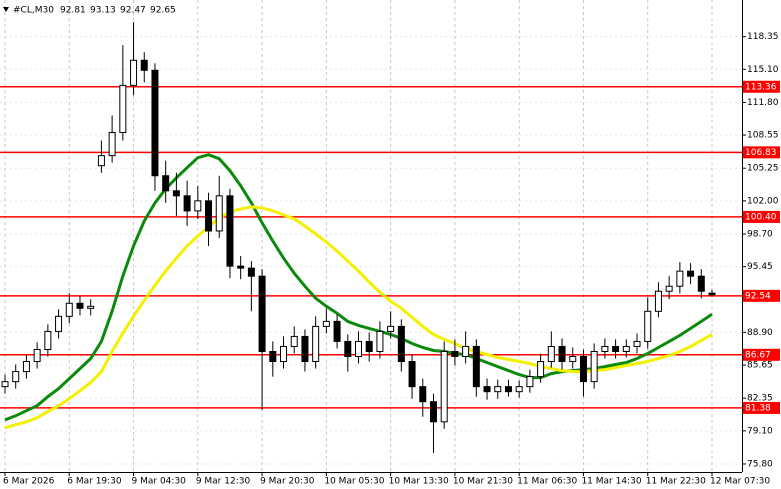 The height and width of the screenshot is (489, 781). Describe the element at coordinates (611, 482) in the screenshot. I see `x-tick-label: 11 Mar 14:30` at that location.